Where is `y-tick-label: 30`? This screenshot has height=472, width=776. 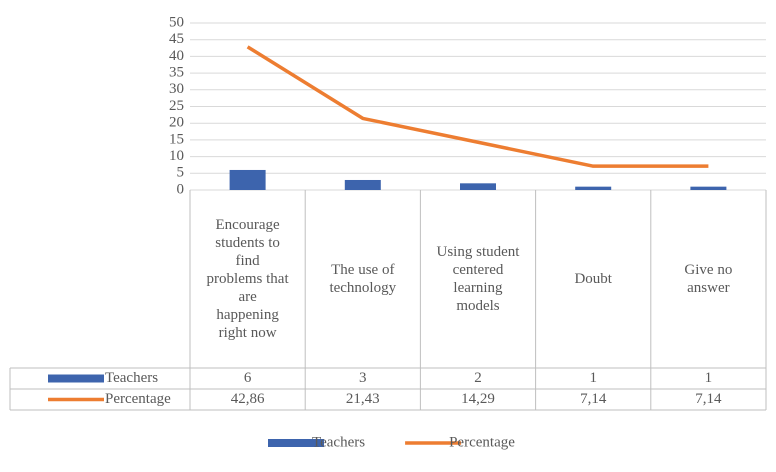
y-tick-label: 30 is located at coordinates (176, 89).